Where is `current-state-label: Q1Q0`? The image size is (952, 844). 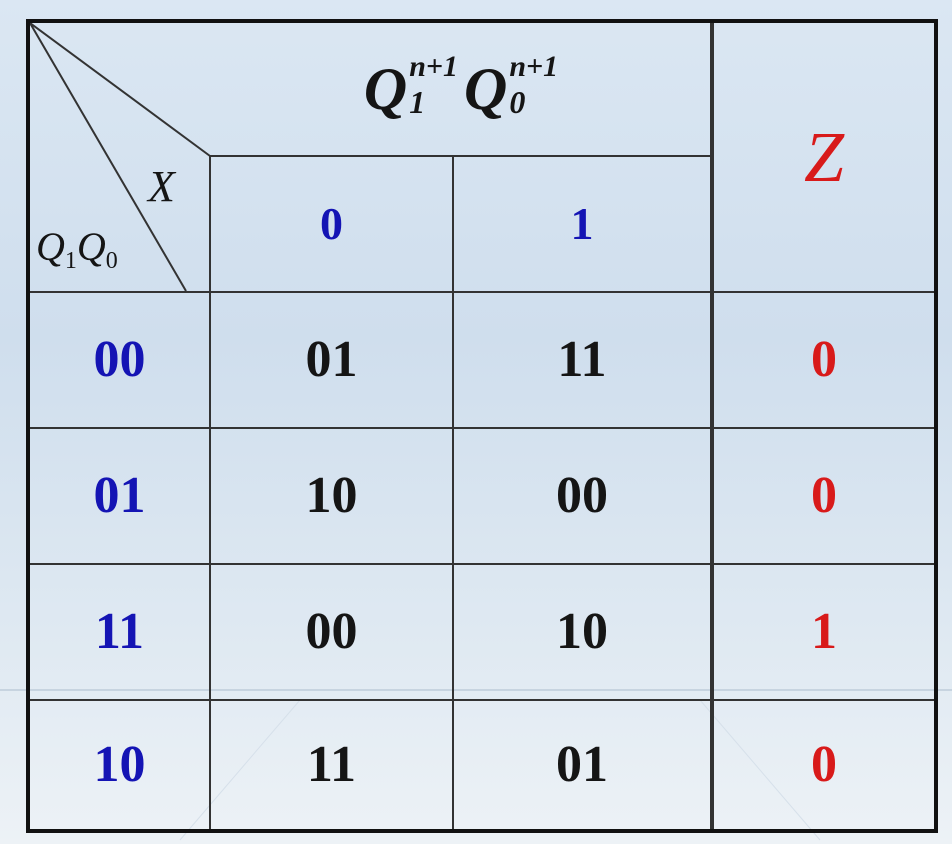 current-state-label: Q1Q0 is located at coordinates (77, 249).